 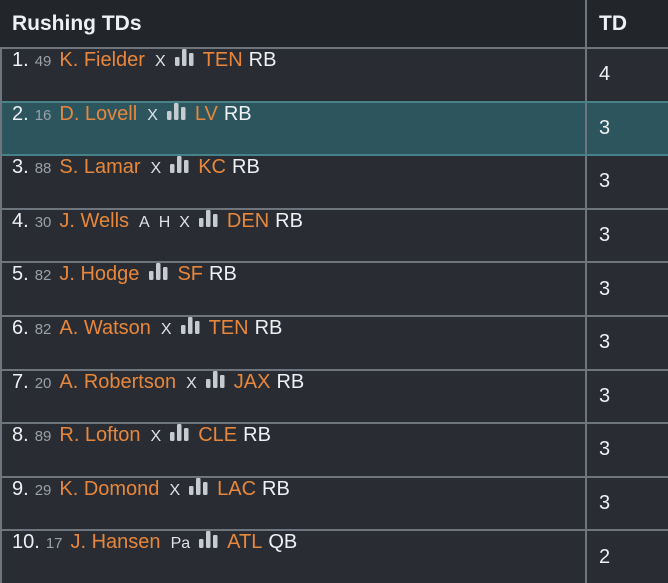 What do you see at coordinates (293, 503) in the screenshot?
I see `player-cell: 9. 29 K. Domond X LAC RB` at bounding box center [293, 503].